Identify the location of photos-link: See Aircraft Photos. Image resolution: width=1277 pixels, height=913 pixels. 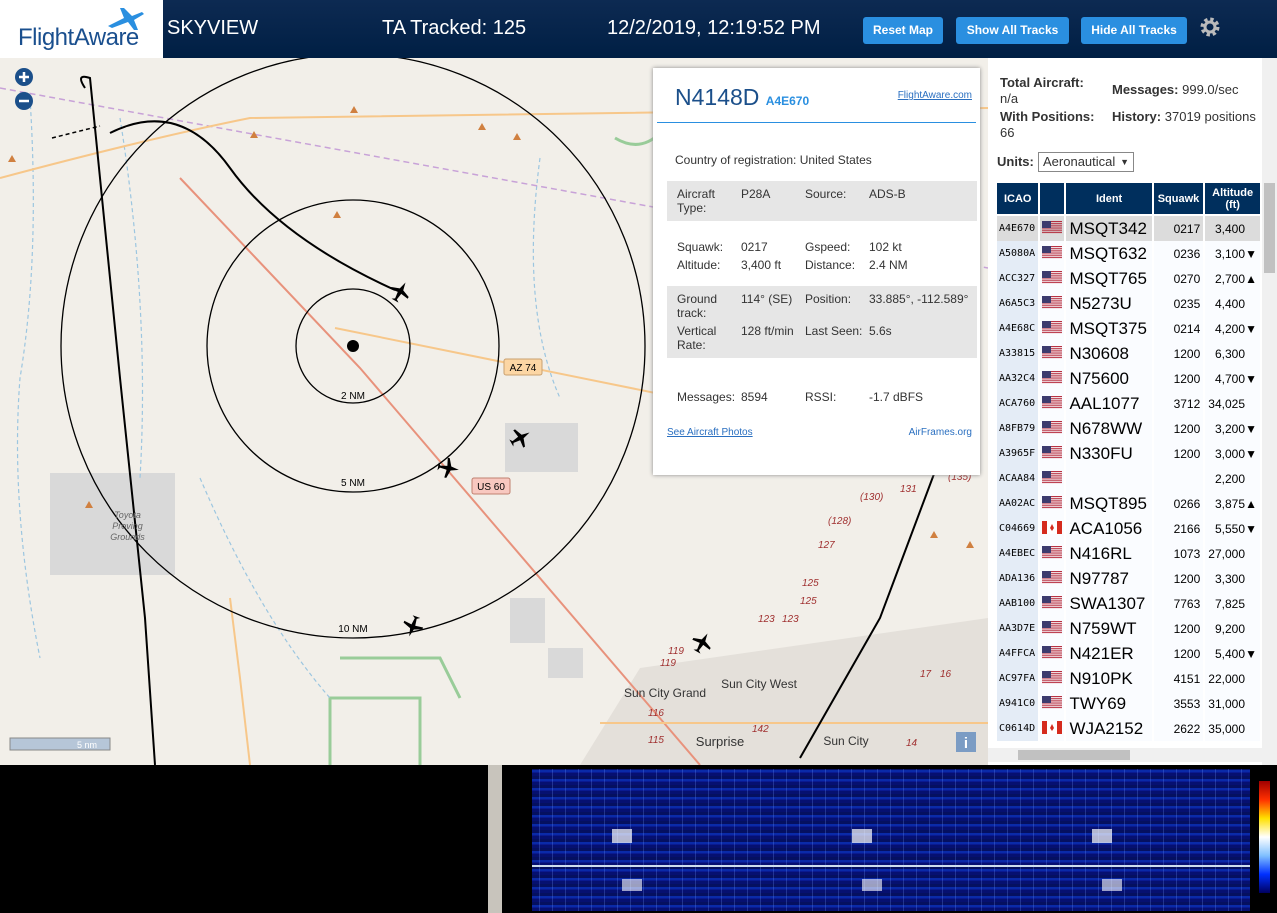
(710, 432).